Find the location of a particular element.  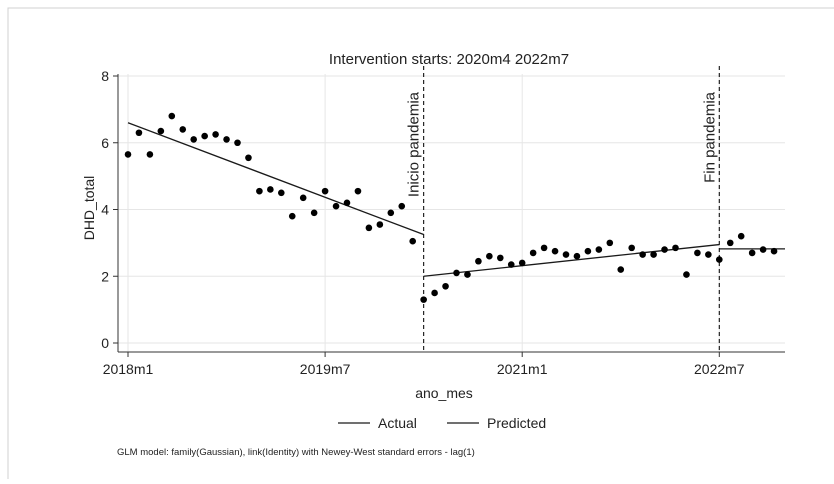

y-tick-label: 4 is located at coordinates (105, 210).